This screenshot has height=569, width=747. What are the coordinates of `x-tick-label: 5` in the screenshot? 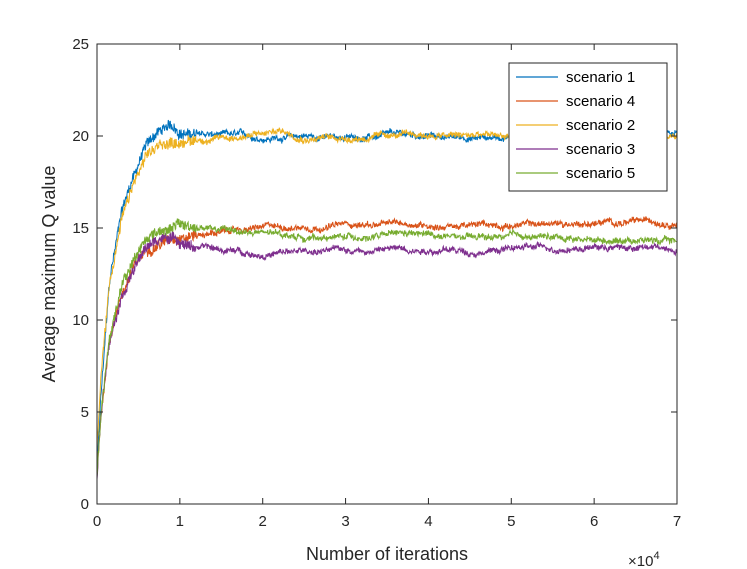 It's located at (511, 521).